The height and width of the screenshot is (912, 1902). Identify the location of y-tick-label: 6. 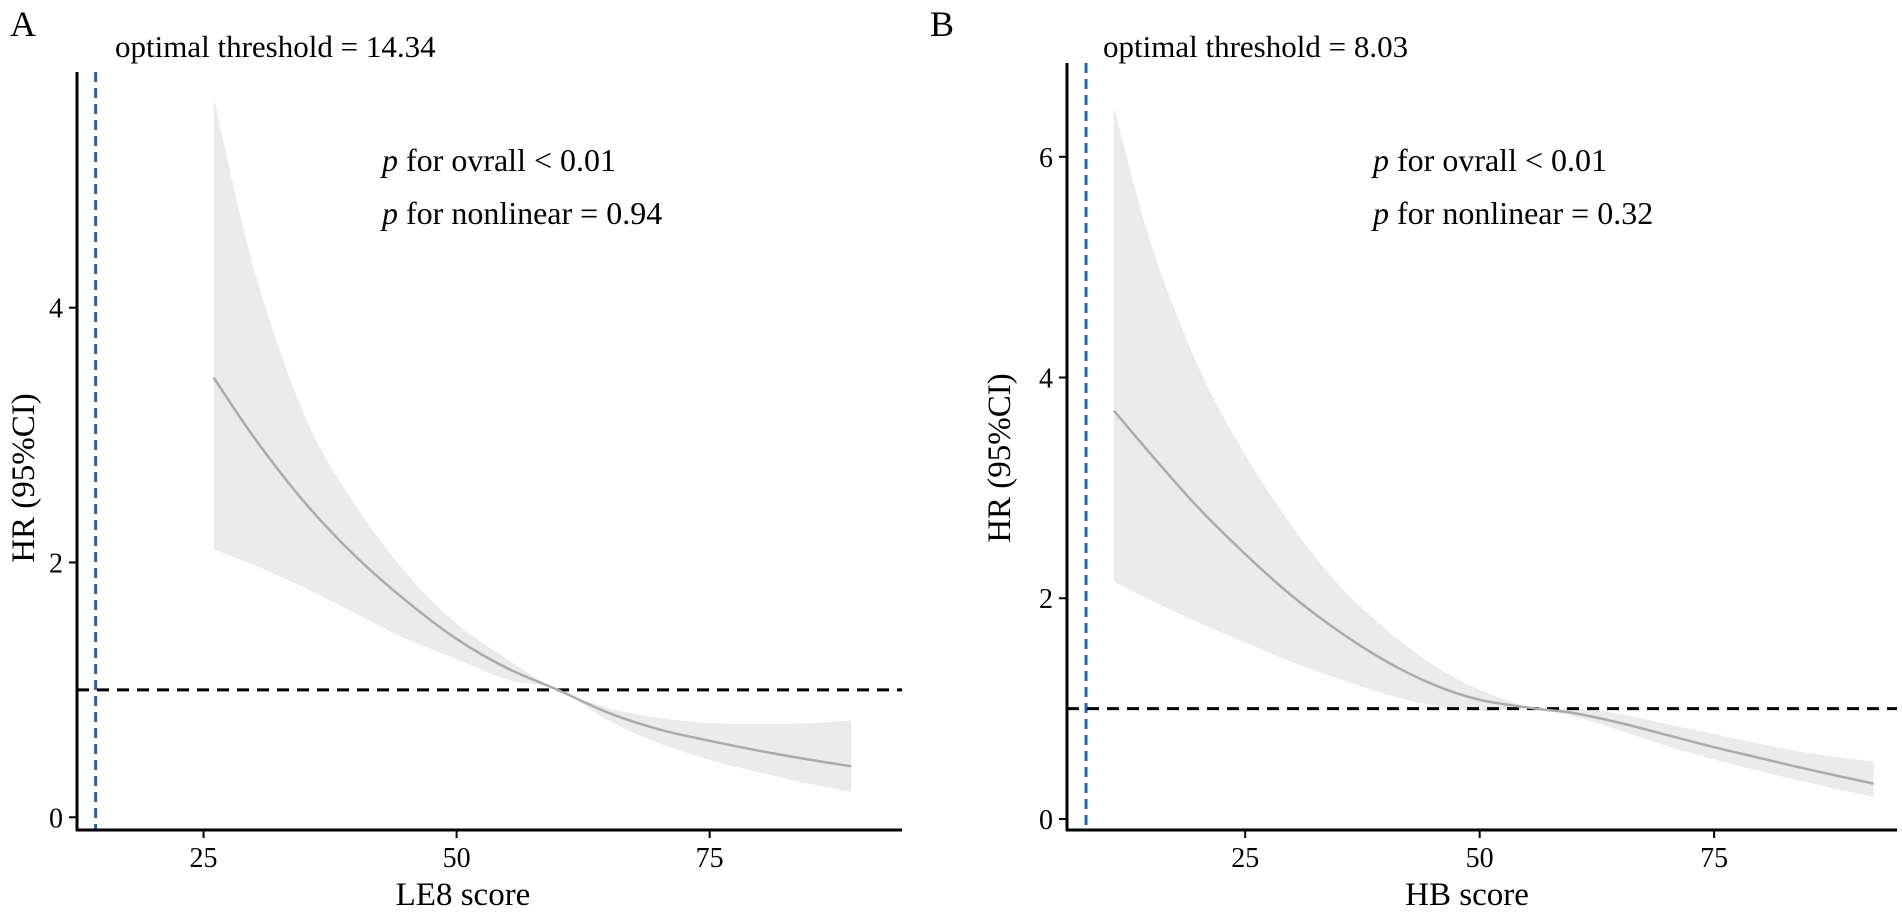
(1046, 158).